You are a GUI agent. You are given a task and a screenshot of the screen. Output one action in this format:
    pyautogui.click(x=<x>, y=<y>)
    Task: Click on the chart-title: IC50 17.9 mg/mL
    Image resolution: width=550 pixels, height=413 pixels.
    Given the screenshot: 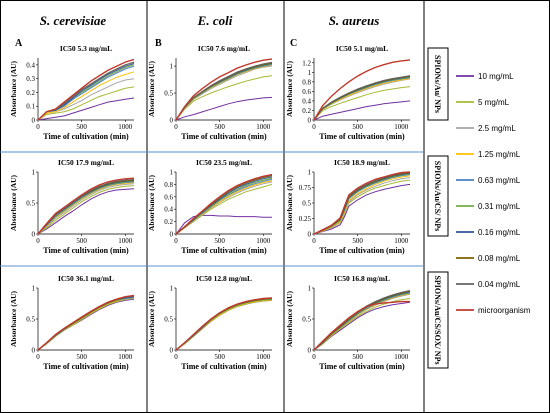 What is the action you would take?
    pyautogui.click(x=86, y=162)
    